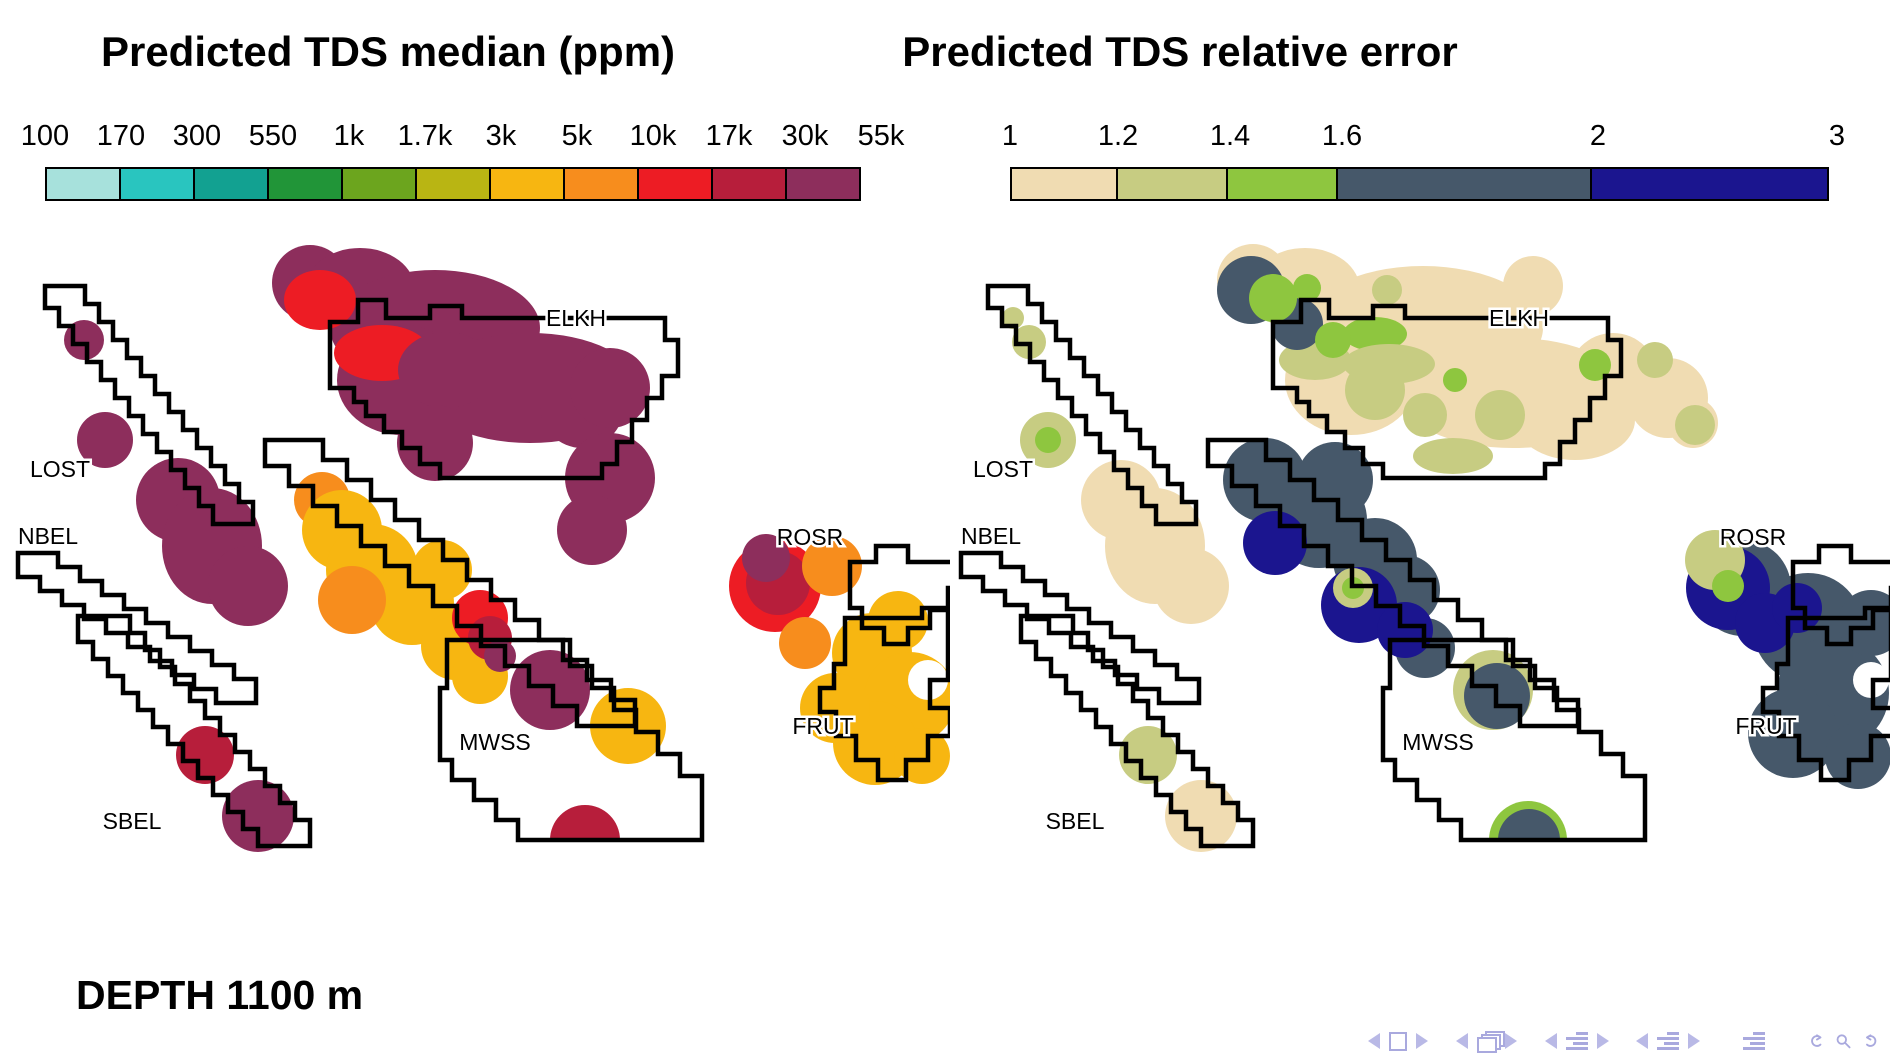 This screenshot has width=1890, height=1063. Describe the element at coordinates (501, 136) in the screenshot. I see `colorbar-tick-label: 3k` at that location.